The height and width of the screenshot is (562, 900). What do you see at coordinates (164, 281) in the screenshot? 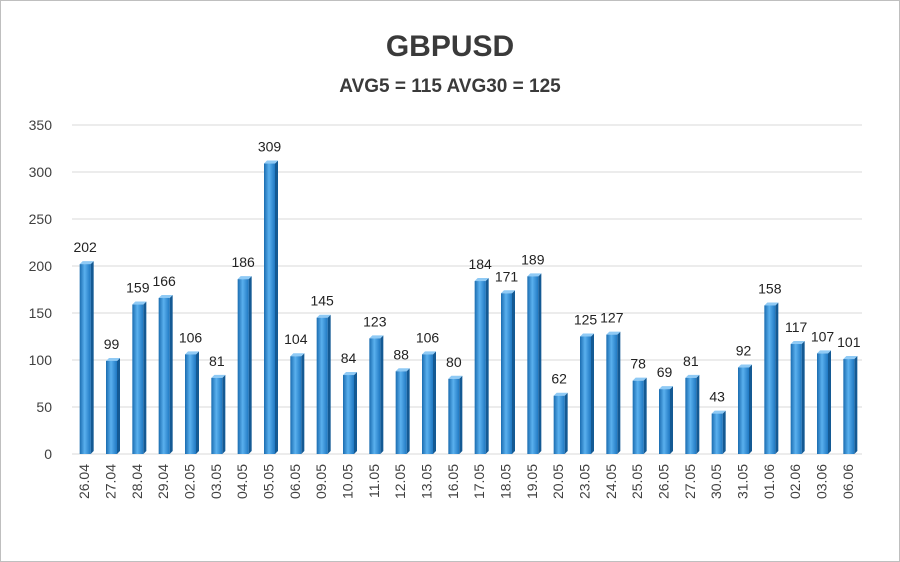
I see `data-label: 166` at bounding box center [164, 281].